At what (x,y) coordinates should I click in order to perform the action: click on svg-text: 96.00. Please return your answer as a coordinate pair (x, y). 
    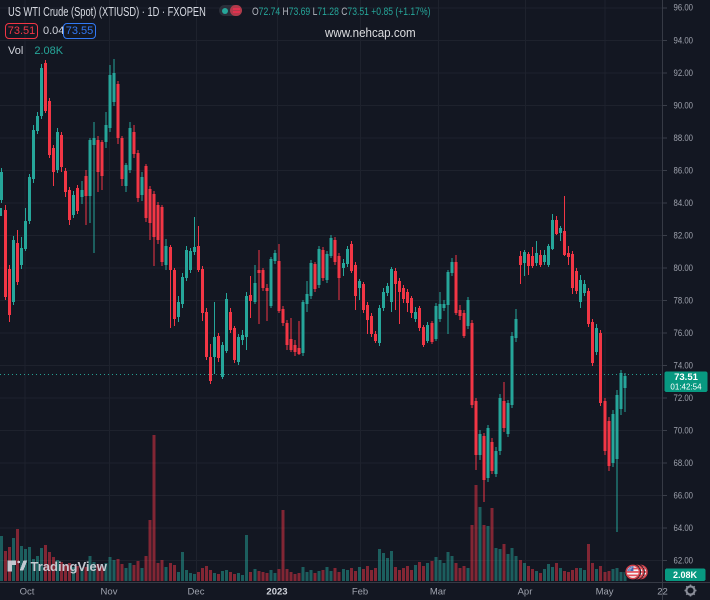
    Looking at the image, I should click on (684, 8).